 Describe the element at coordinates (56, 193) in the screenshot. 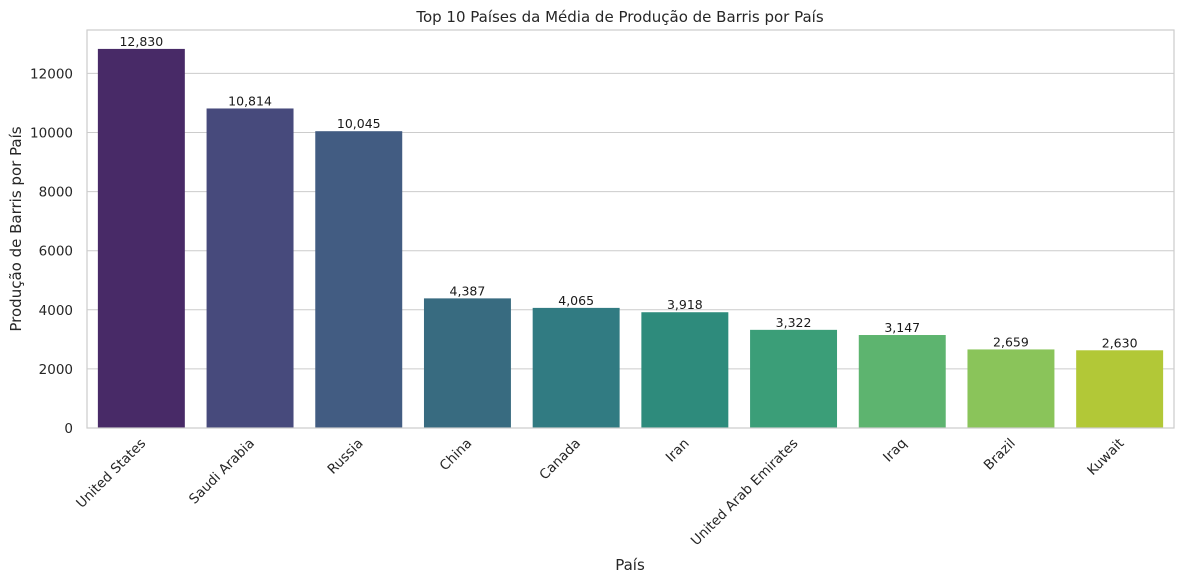

I see `y-tick-label: 8000` at that location.